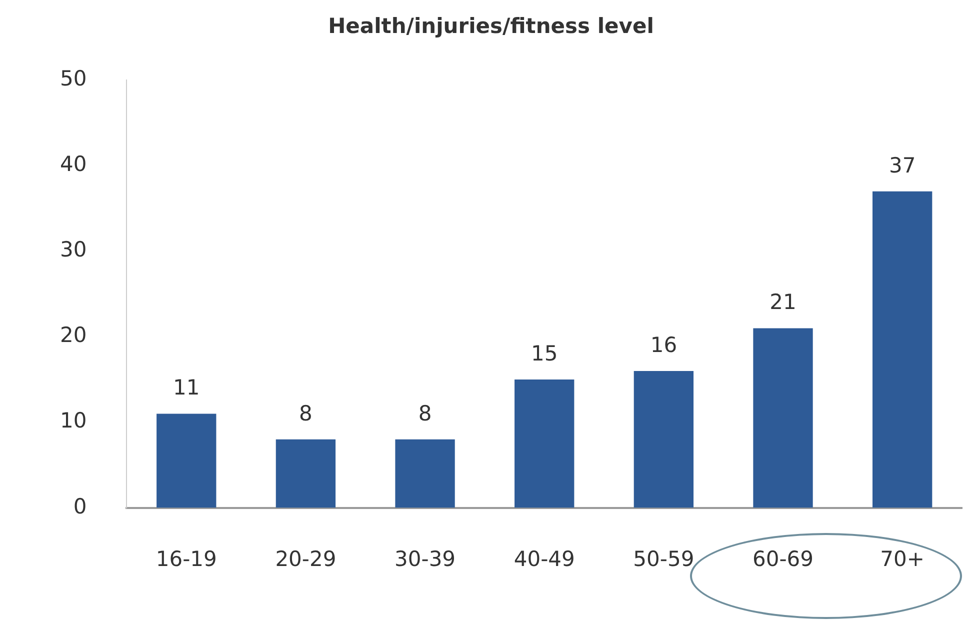  Describe the element at coordinates (491, 26) in the screenshot. I see `chart-title: Health/injuries/fitness level` at that location.